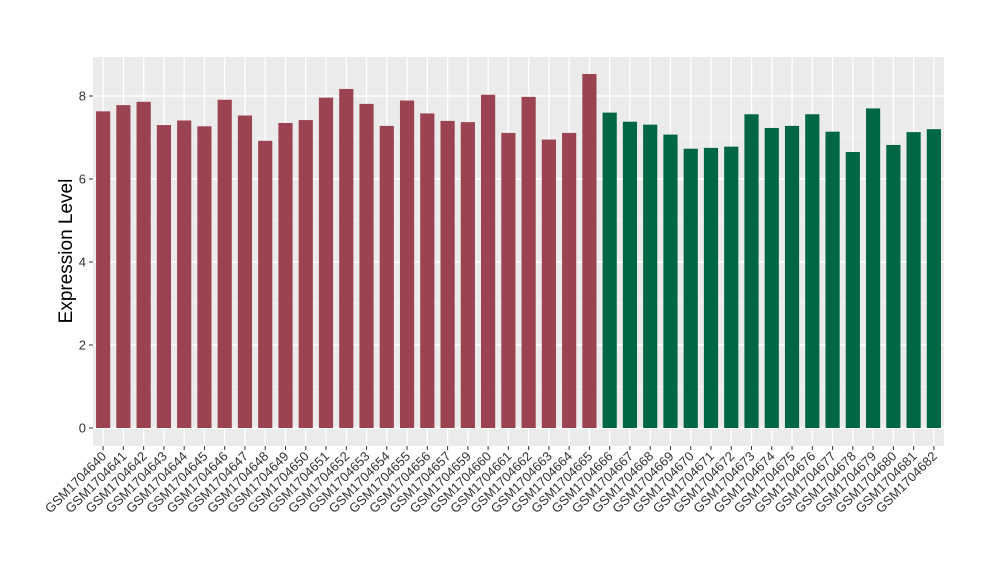  What do you see at coordinates (386, 276) in the screenshot?
I see `bar-GSM1704654` at bounding box center [386, 276].